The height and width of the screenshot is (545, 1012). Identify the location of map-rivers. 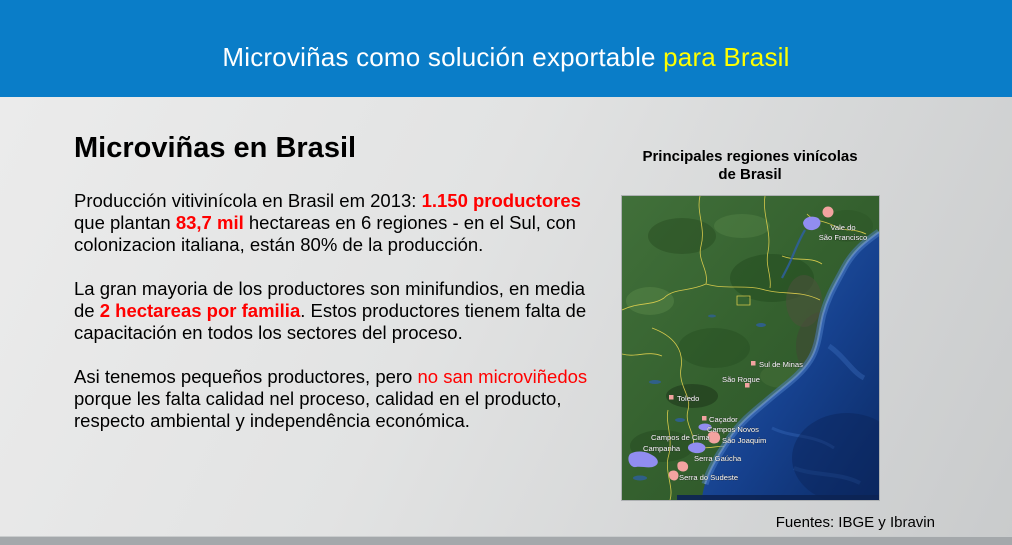
(719, 355).